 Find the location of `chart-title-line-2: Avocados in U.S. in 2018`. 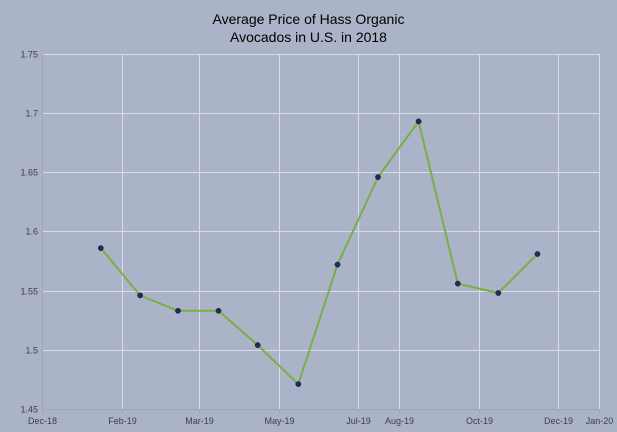

chart-title-line-2: Avocados in U.S. in 2018 is located at coordinates (308, 37).